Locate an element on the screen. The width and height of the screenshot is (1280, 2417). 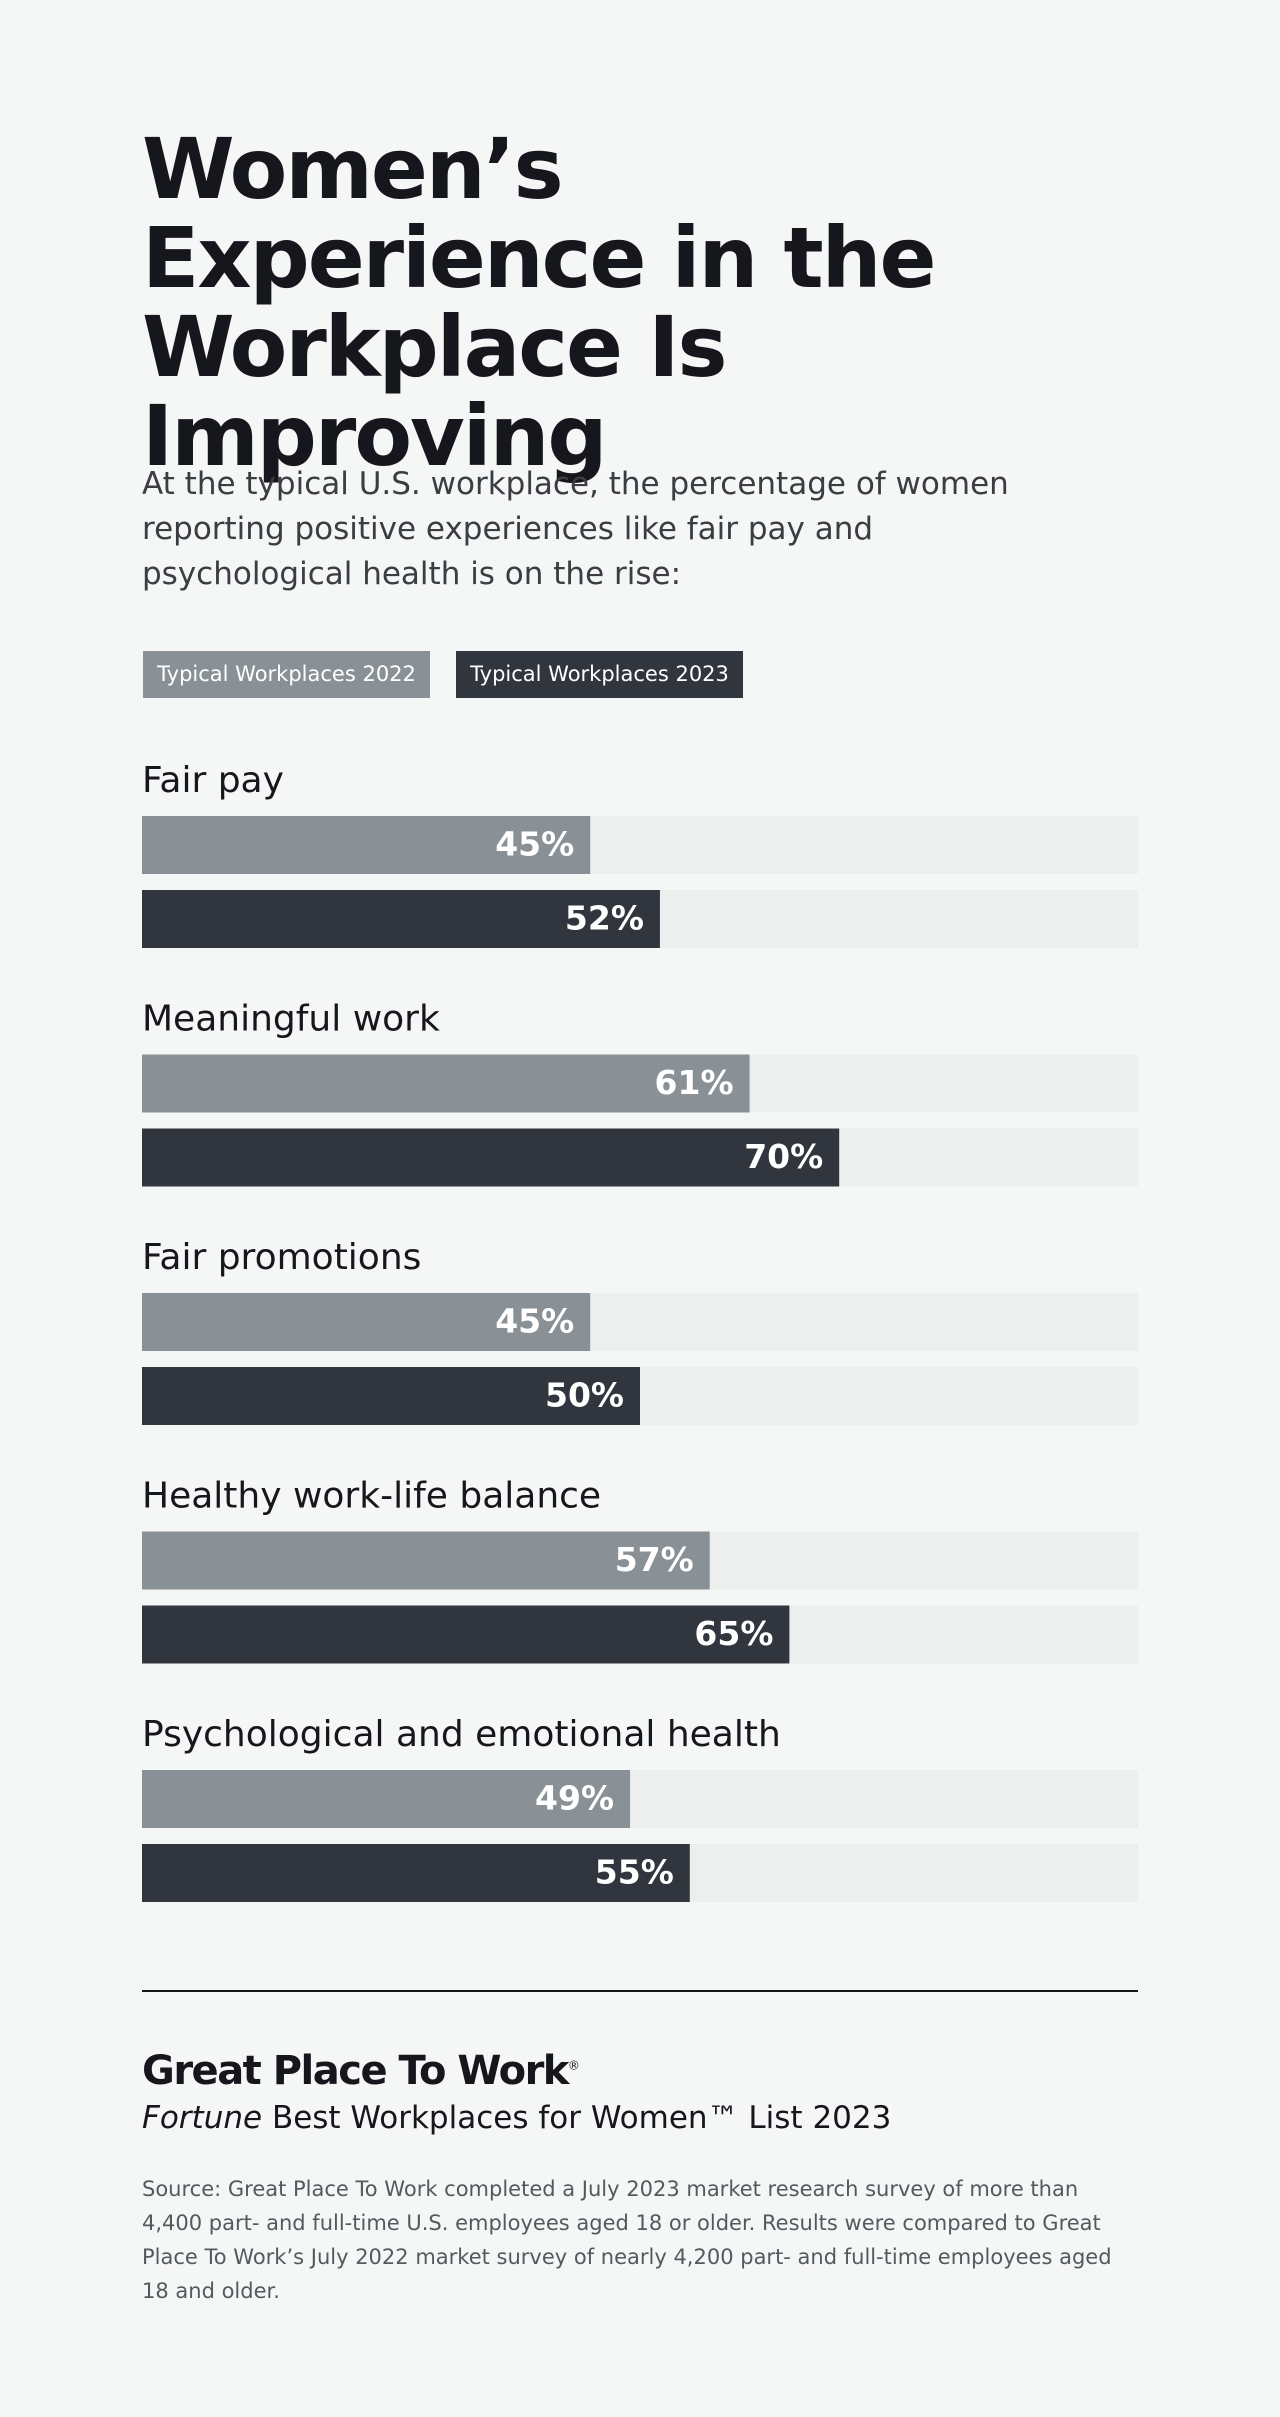
logo-text: Great Place To Work is located at coordinates (355, 2071).